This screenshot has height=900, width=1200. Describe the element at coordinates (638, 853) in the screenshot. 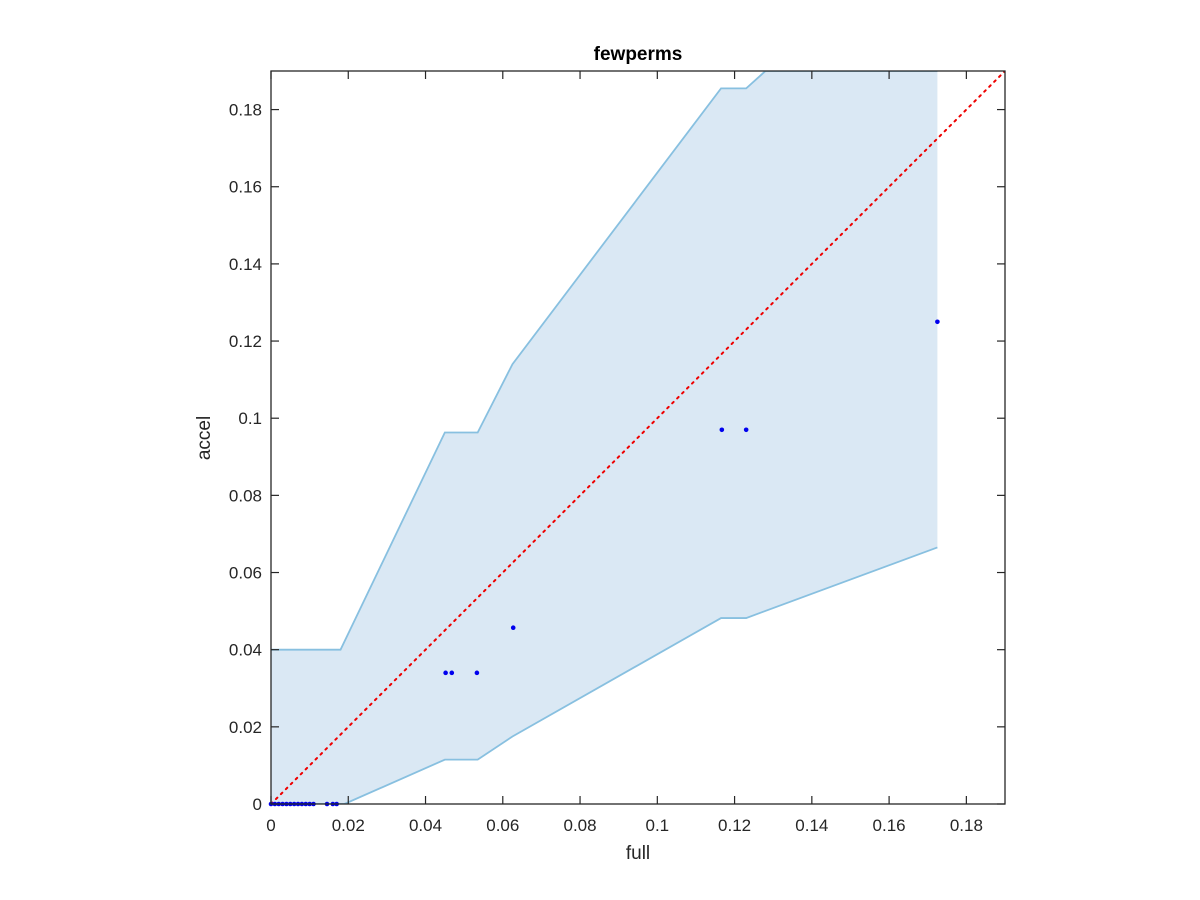

I see `x-axis-label: full` at that location.